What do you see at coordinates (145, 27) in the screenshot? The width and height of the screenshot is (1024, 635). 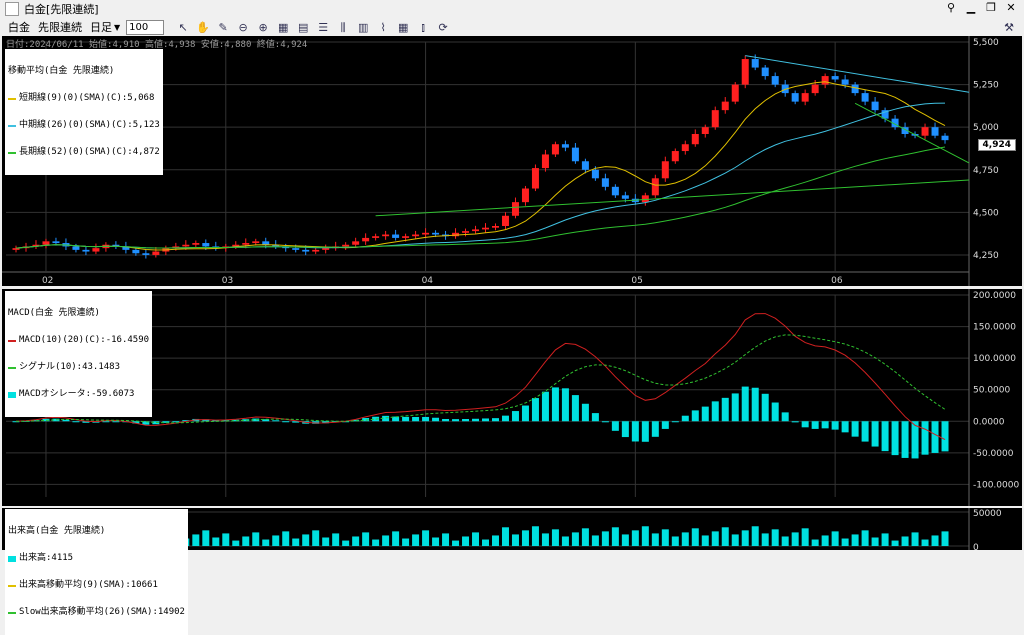 I see `count-input: 100` at bounding box center [145, 27].